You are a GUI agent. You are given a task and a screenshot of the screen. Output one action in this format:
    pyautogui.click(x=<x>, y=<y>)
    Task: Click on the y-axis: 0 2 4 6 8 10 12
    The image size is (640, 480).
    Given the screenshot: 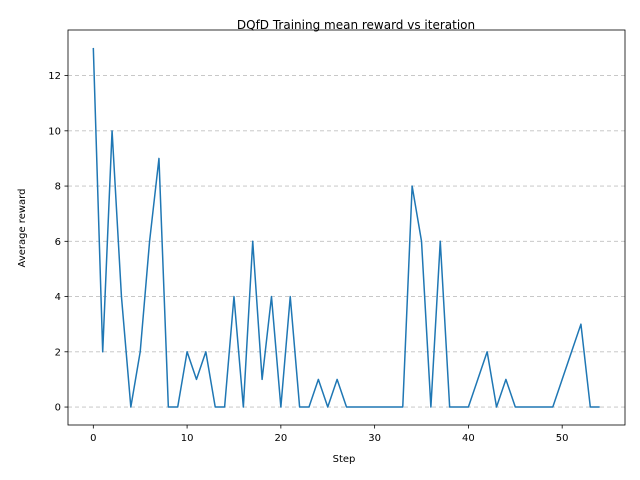 What is the action you would take?
    pyautogui.click(x=58, y=242)
    